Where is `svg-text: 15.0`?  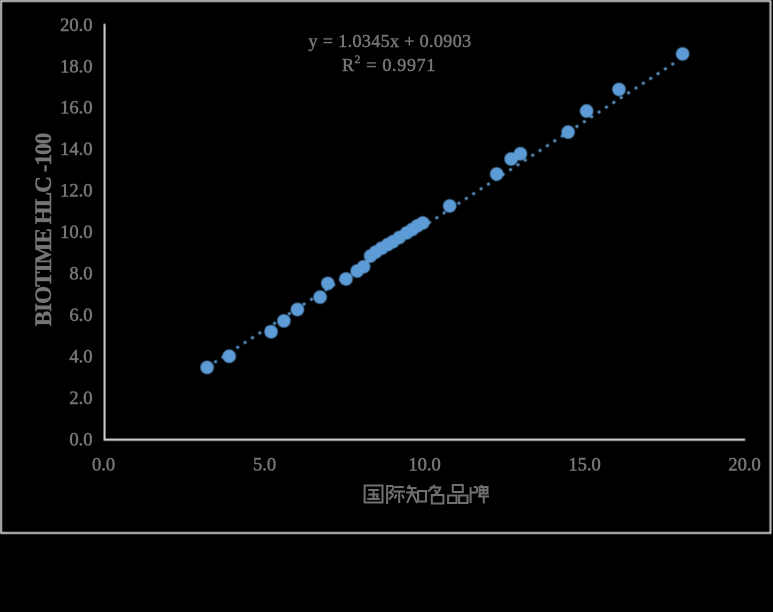 svg-text: 15.0 is located at coordinates (584, 465).